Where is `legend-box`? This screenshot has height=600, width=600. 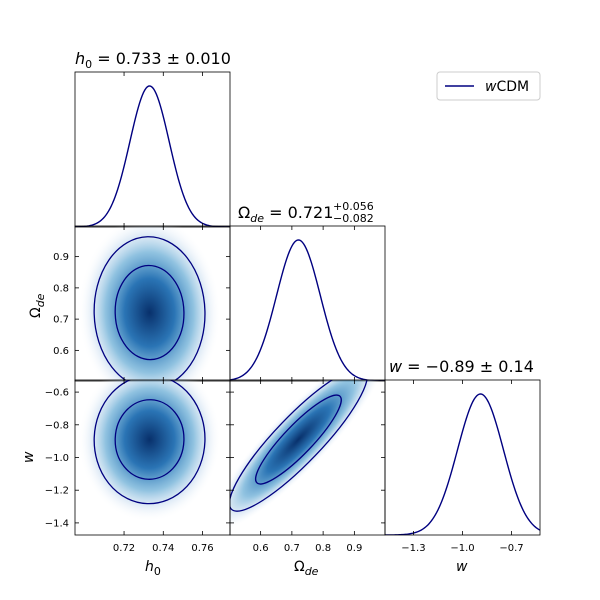 legend-box is located at coordinates (488, 86).